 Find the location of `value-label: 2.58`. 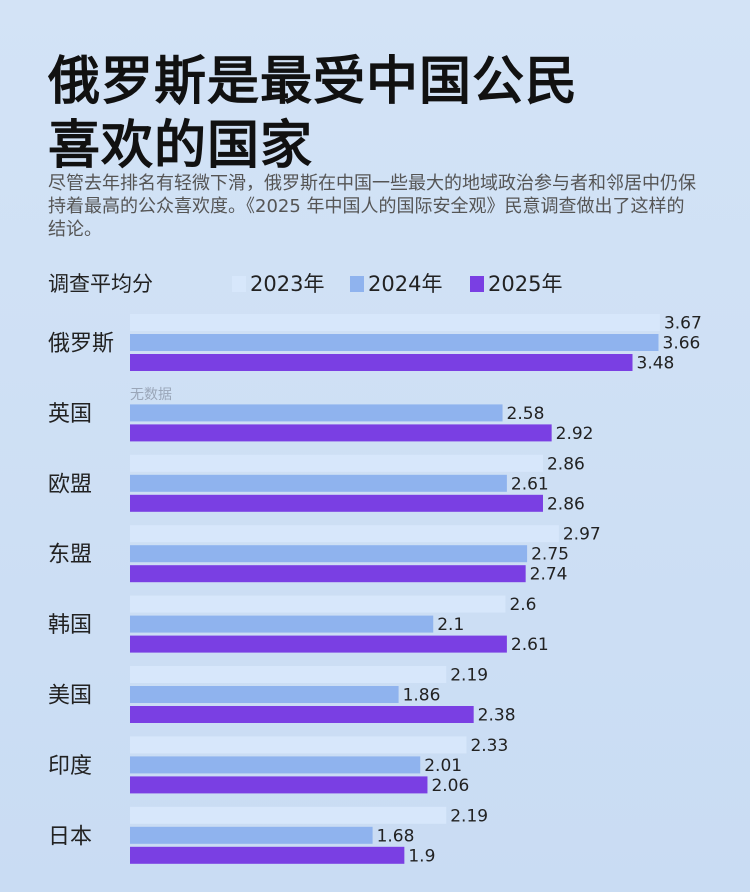

value-label: 2.58 is located at coordinates (526, 414).